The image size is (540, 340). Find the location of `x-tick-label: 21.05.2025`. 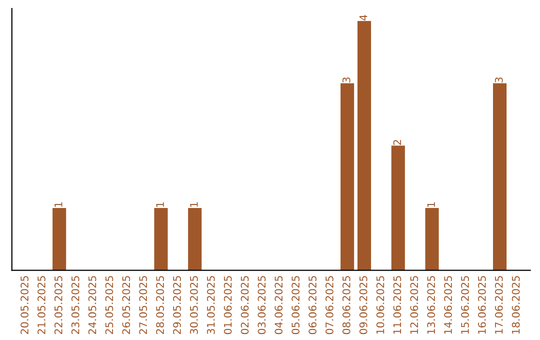

x-tick-label: 21.05.2025 is located at coordinates (42, 305).